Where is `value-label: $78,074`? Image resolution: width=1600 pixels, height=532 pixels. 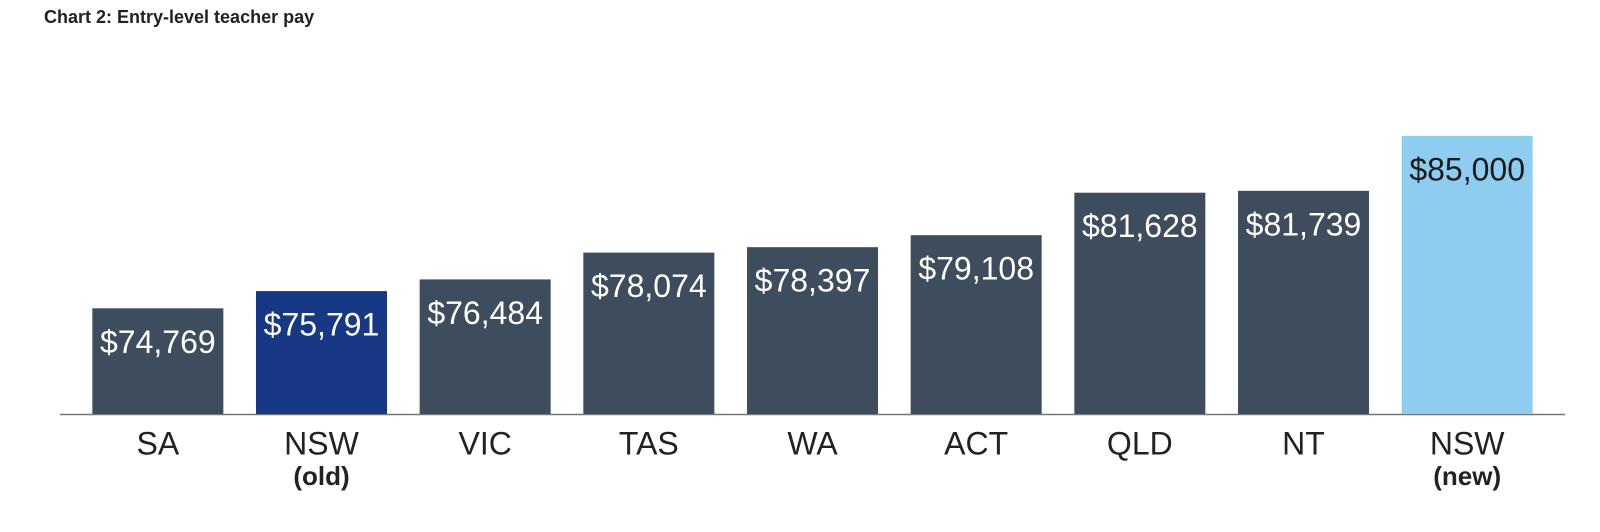
value-label: $78,074 is located at coordinates (649, 286).